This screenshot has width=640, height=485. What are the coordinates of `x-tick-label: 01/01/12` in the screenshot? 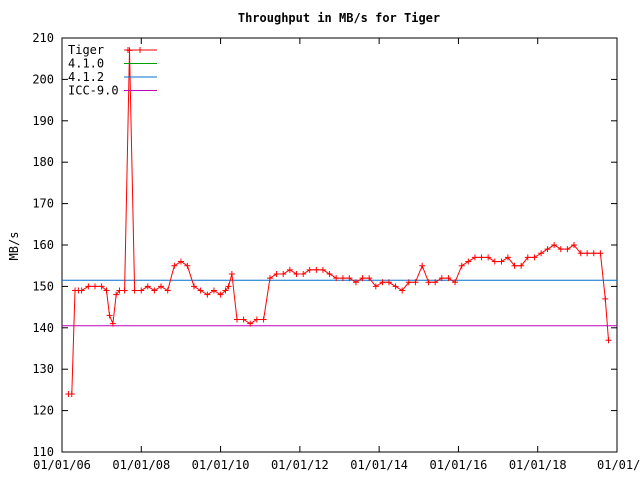 It's located at (300, 465).